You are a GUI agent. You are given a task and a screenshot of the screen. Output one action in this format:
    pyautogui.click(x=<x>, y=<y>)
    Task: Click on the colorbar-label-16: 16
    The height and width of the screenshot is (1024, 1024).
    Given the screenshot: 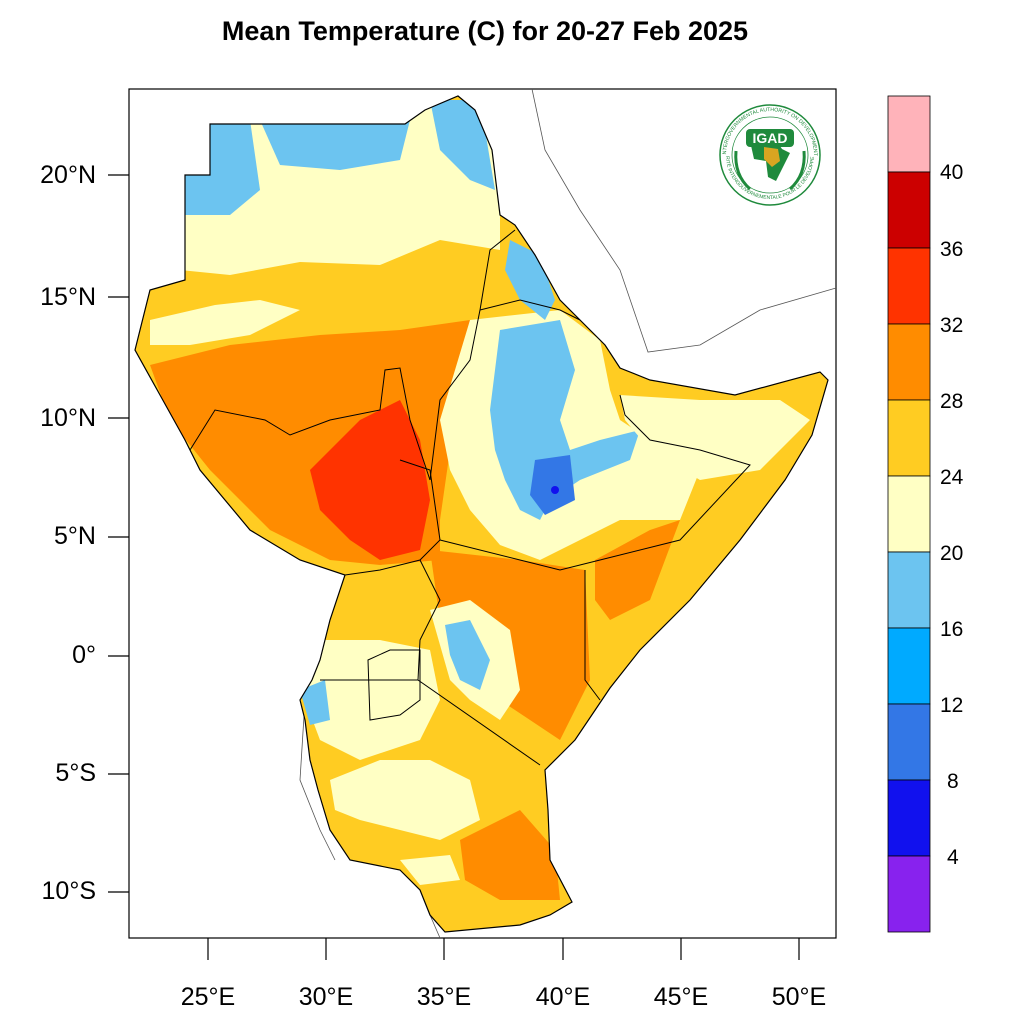 What is the action you would take?
    pyautogui.click(x=952, y=629)
    